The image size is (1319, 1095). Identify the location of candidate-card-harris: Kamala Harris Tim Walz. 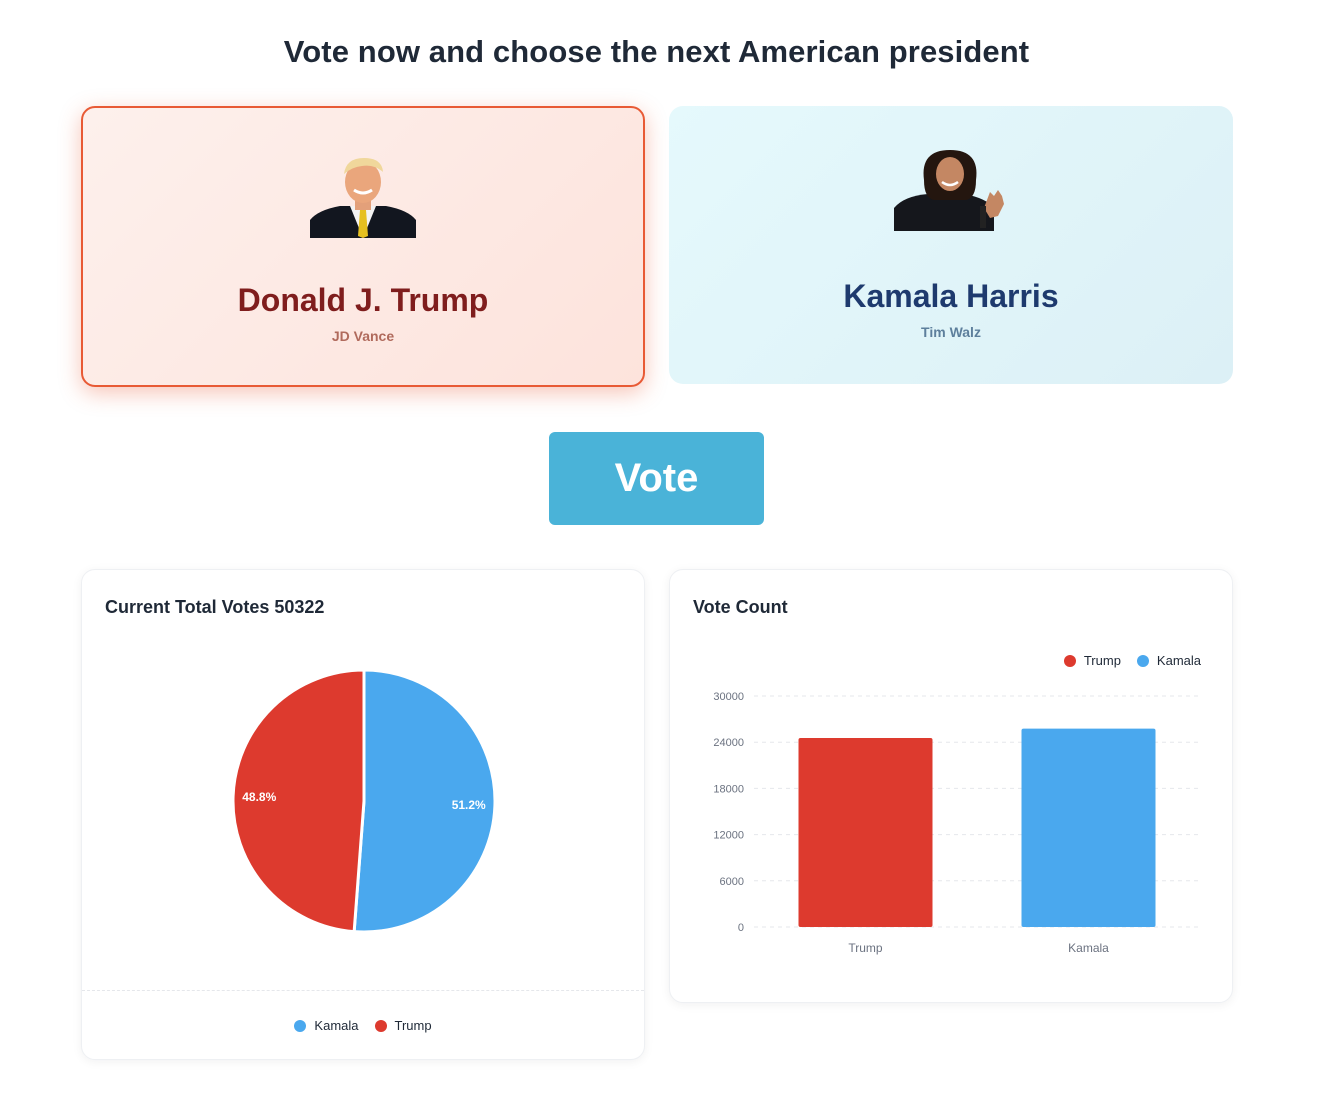
(951, 245).